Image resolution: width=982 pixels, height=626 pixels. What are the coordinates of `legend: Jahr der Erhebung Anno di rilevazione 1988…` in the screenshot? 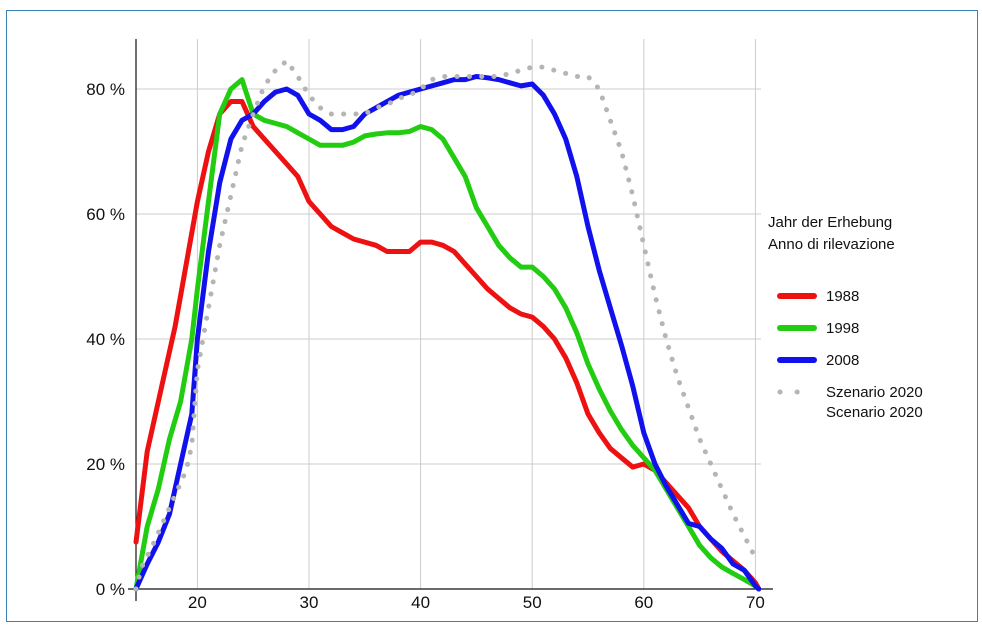 It's located at (845, 317).